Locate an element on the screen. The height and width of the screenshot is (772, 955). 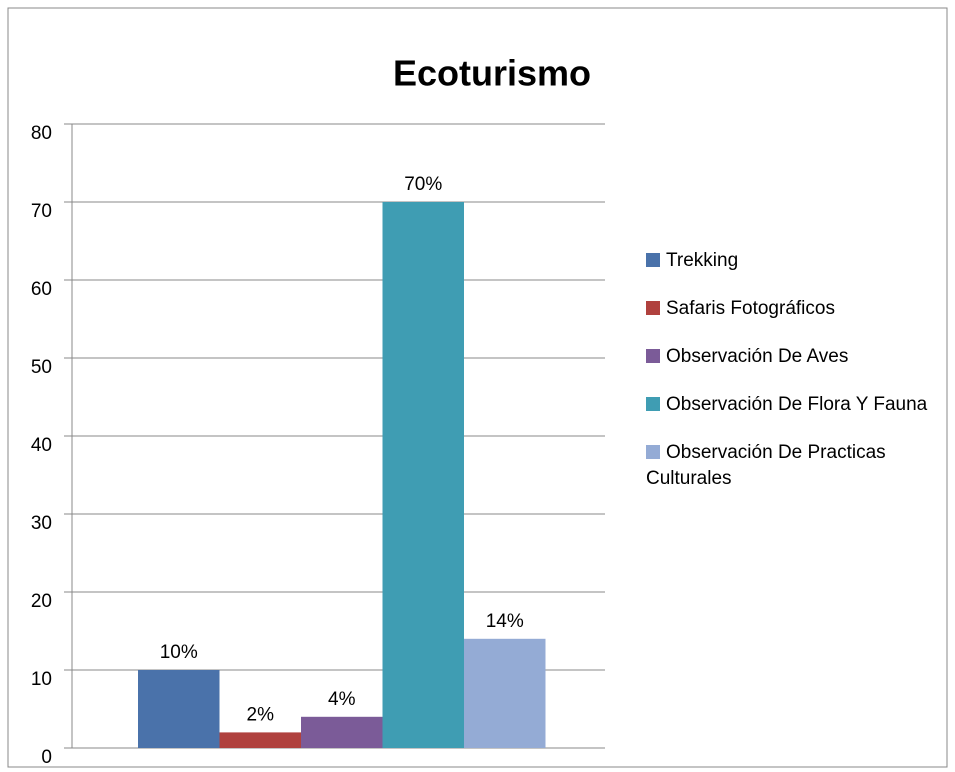
y-tick-label: 40 is located at coordinates (41, 445).